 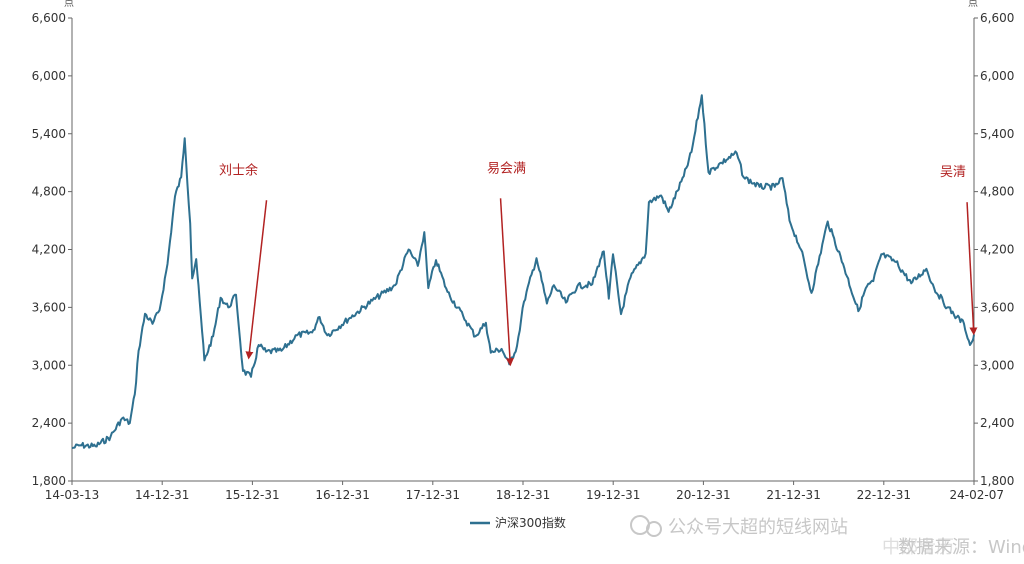 I want to click on annotation-label: 刘士余, so click(x=238, y=170).